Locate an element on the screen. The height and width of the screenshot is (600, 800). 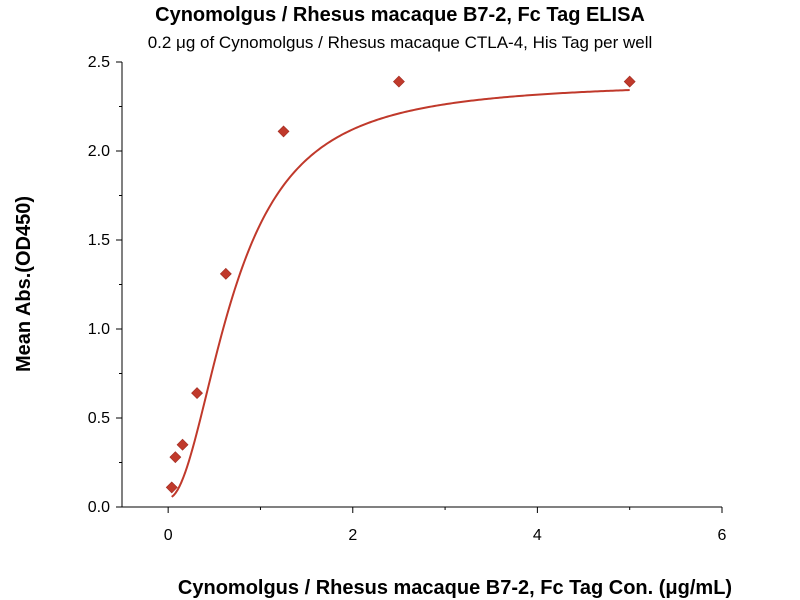
y-tick-label: 1.5 is located at coordinates (99, 240).